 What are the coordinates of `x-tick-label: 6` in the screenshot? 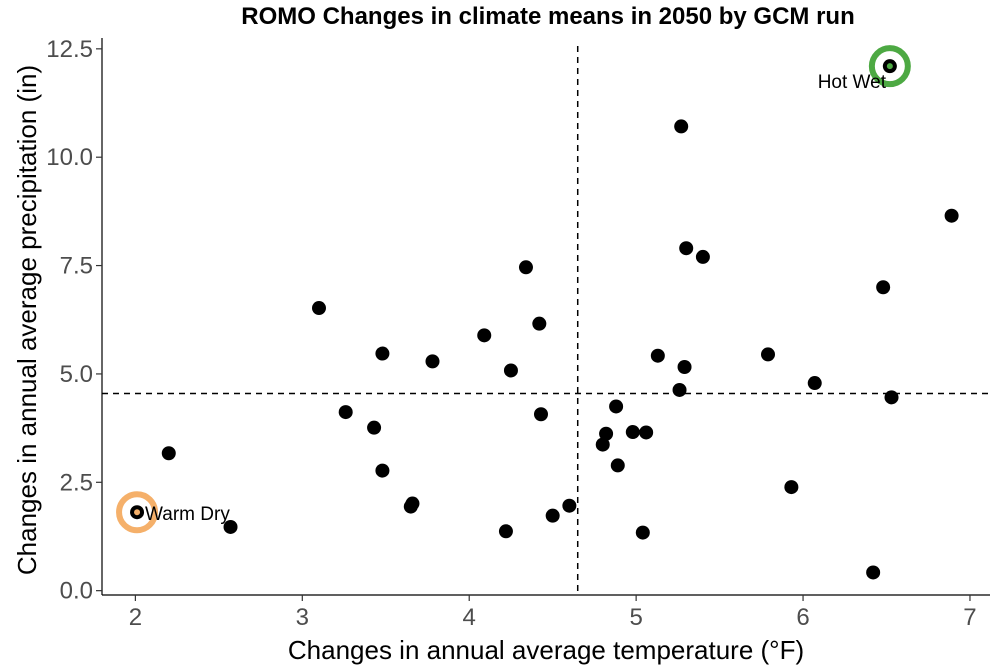 It's located at (802, 617).